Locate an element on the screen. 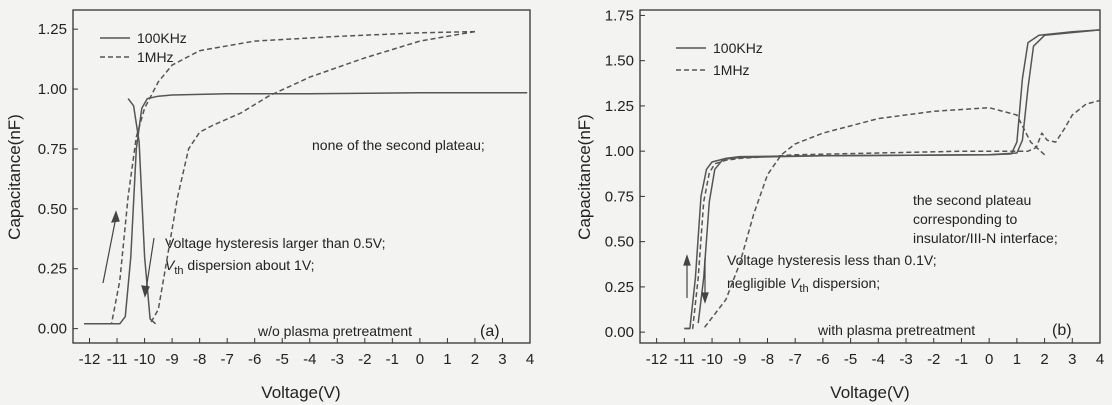  annotation-pretreatment: w/o plasma pretreatment is located at coordinates (334, 331).